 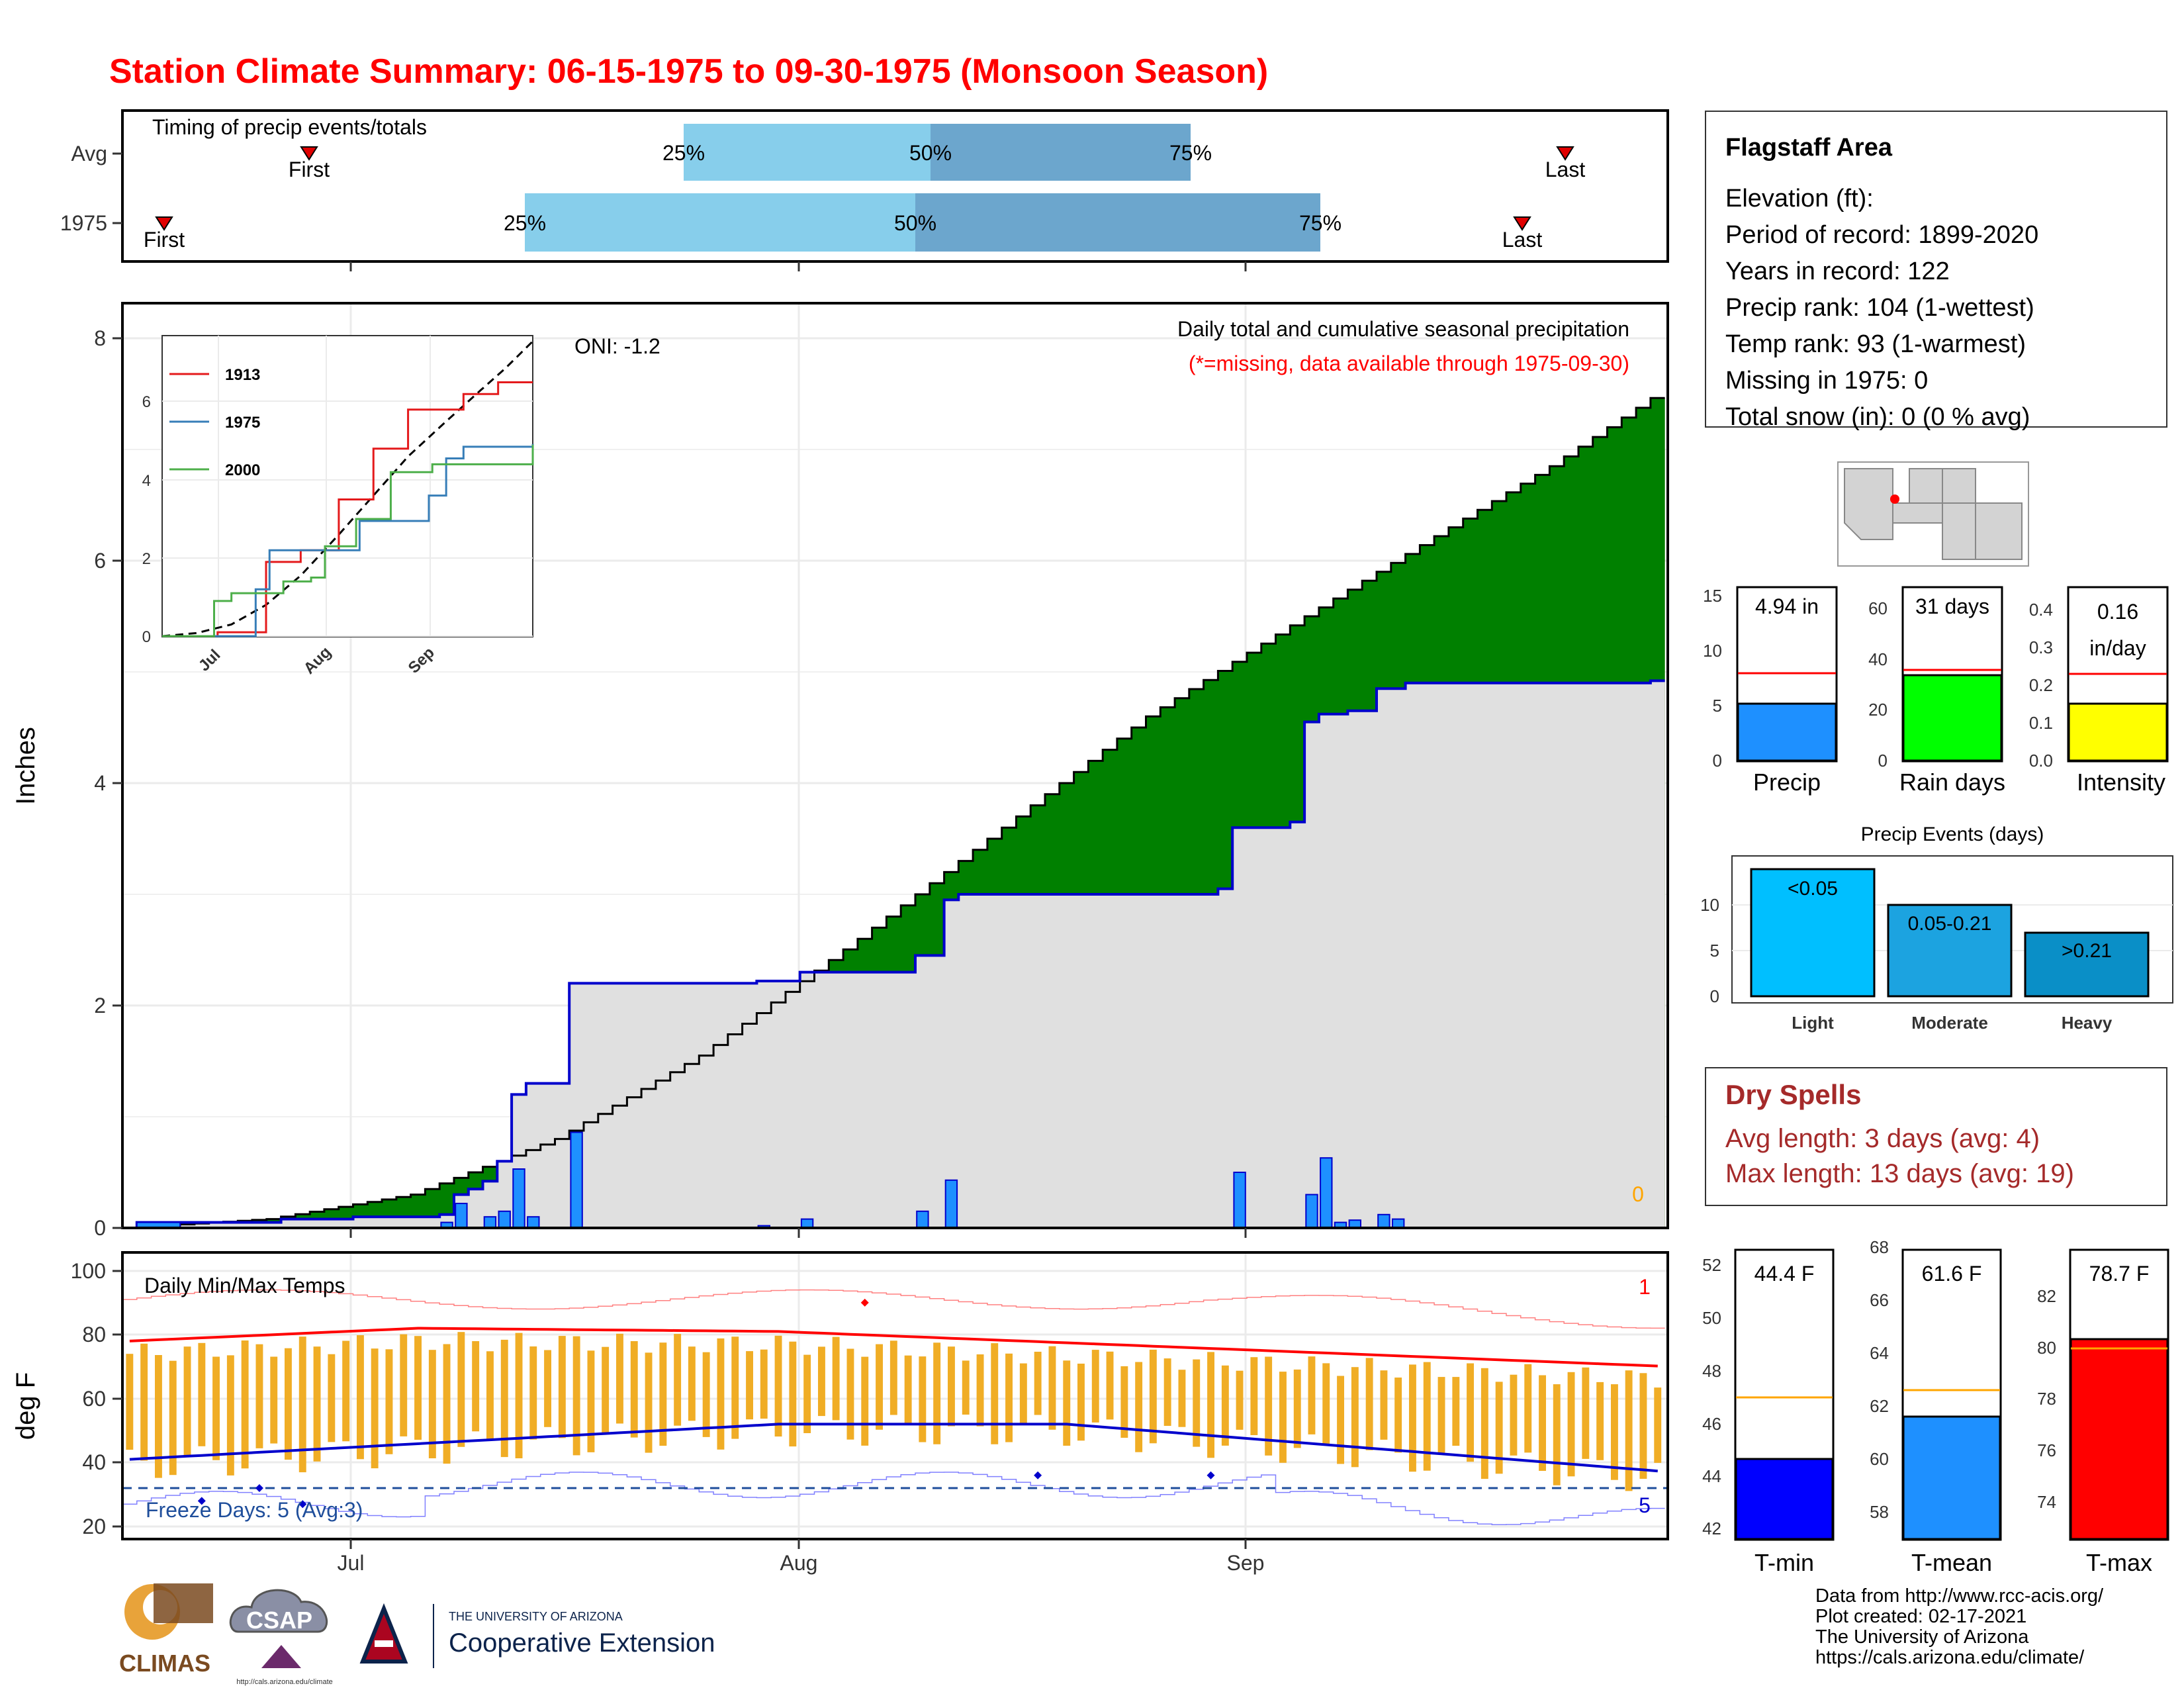 I want to click on csap-logo: CSAP http://cals.arizona.edu/climate, so click(x=281, y=1637).